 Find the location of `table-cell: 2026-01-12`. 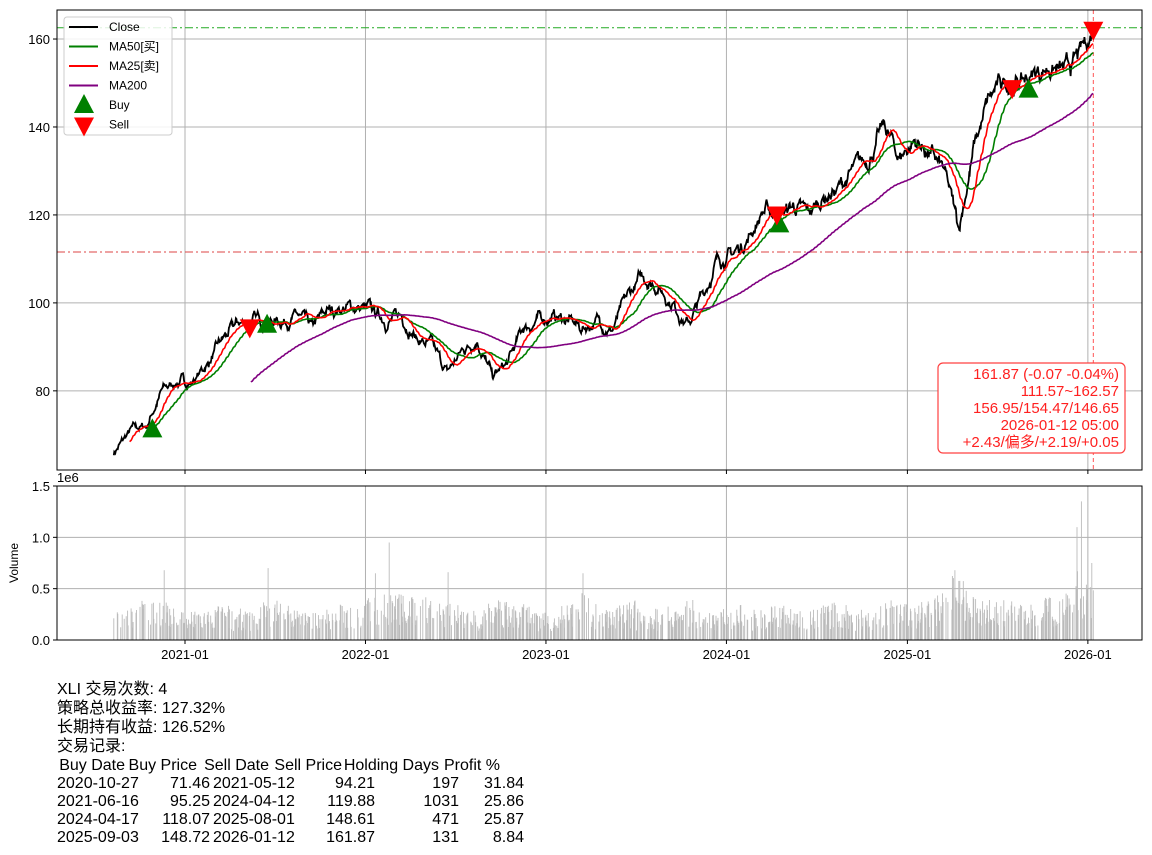

table-cell: 2026-01-12 is located at coordinates (254, 837).